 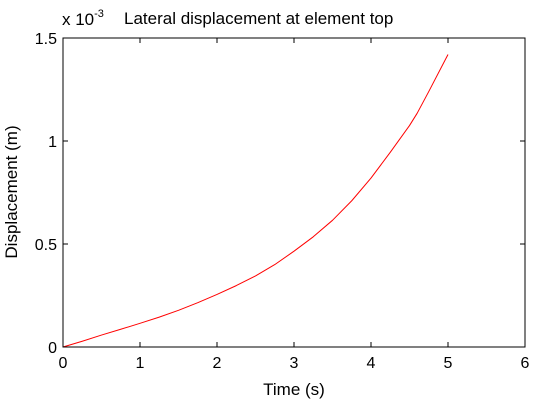 What do you see at coordinates (525, 363) in the screenshot?
I see `x-tick-label: 6` at bounding box center [525, 363].